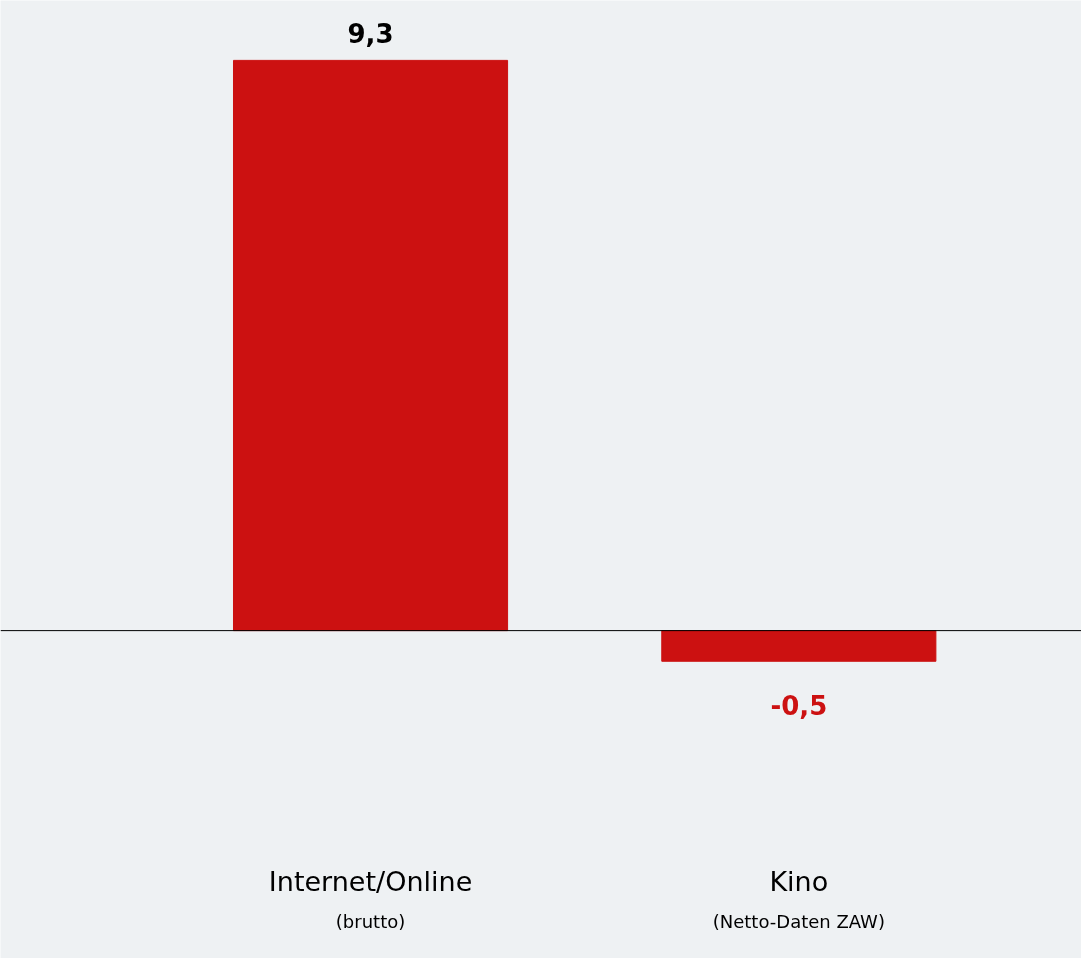 This screenshot has height=958, width=1081. Describe the element at coordinates (370, 34) in the screenshot. I see `data-label: 9,3` at that location.